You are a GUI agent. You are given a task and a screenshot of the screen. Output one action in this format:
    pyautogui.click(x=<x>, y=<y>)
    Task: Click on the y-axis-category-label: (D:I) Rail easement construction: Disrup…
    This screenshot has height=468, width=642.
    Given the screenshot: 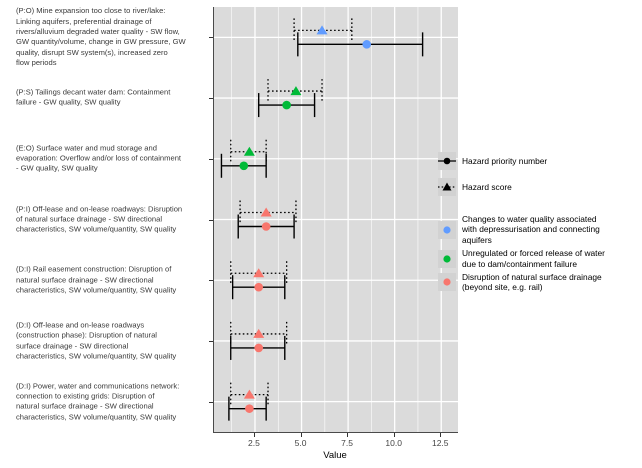 What is the action you would take?
    pyautogui.click(x=96, y=279)
    